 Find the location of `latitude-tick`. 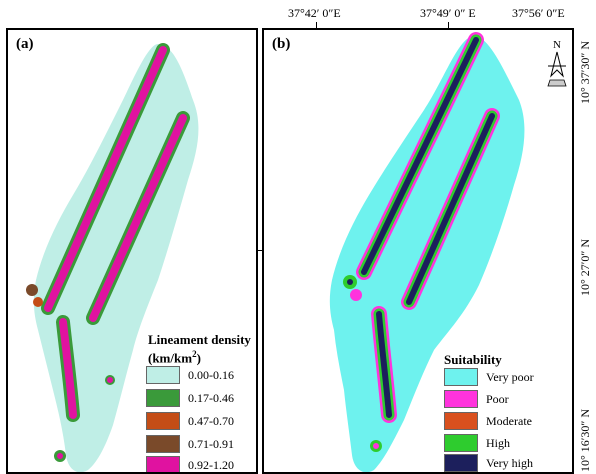

latitude-tick is located at coordinates (259, 250).